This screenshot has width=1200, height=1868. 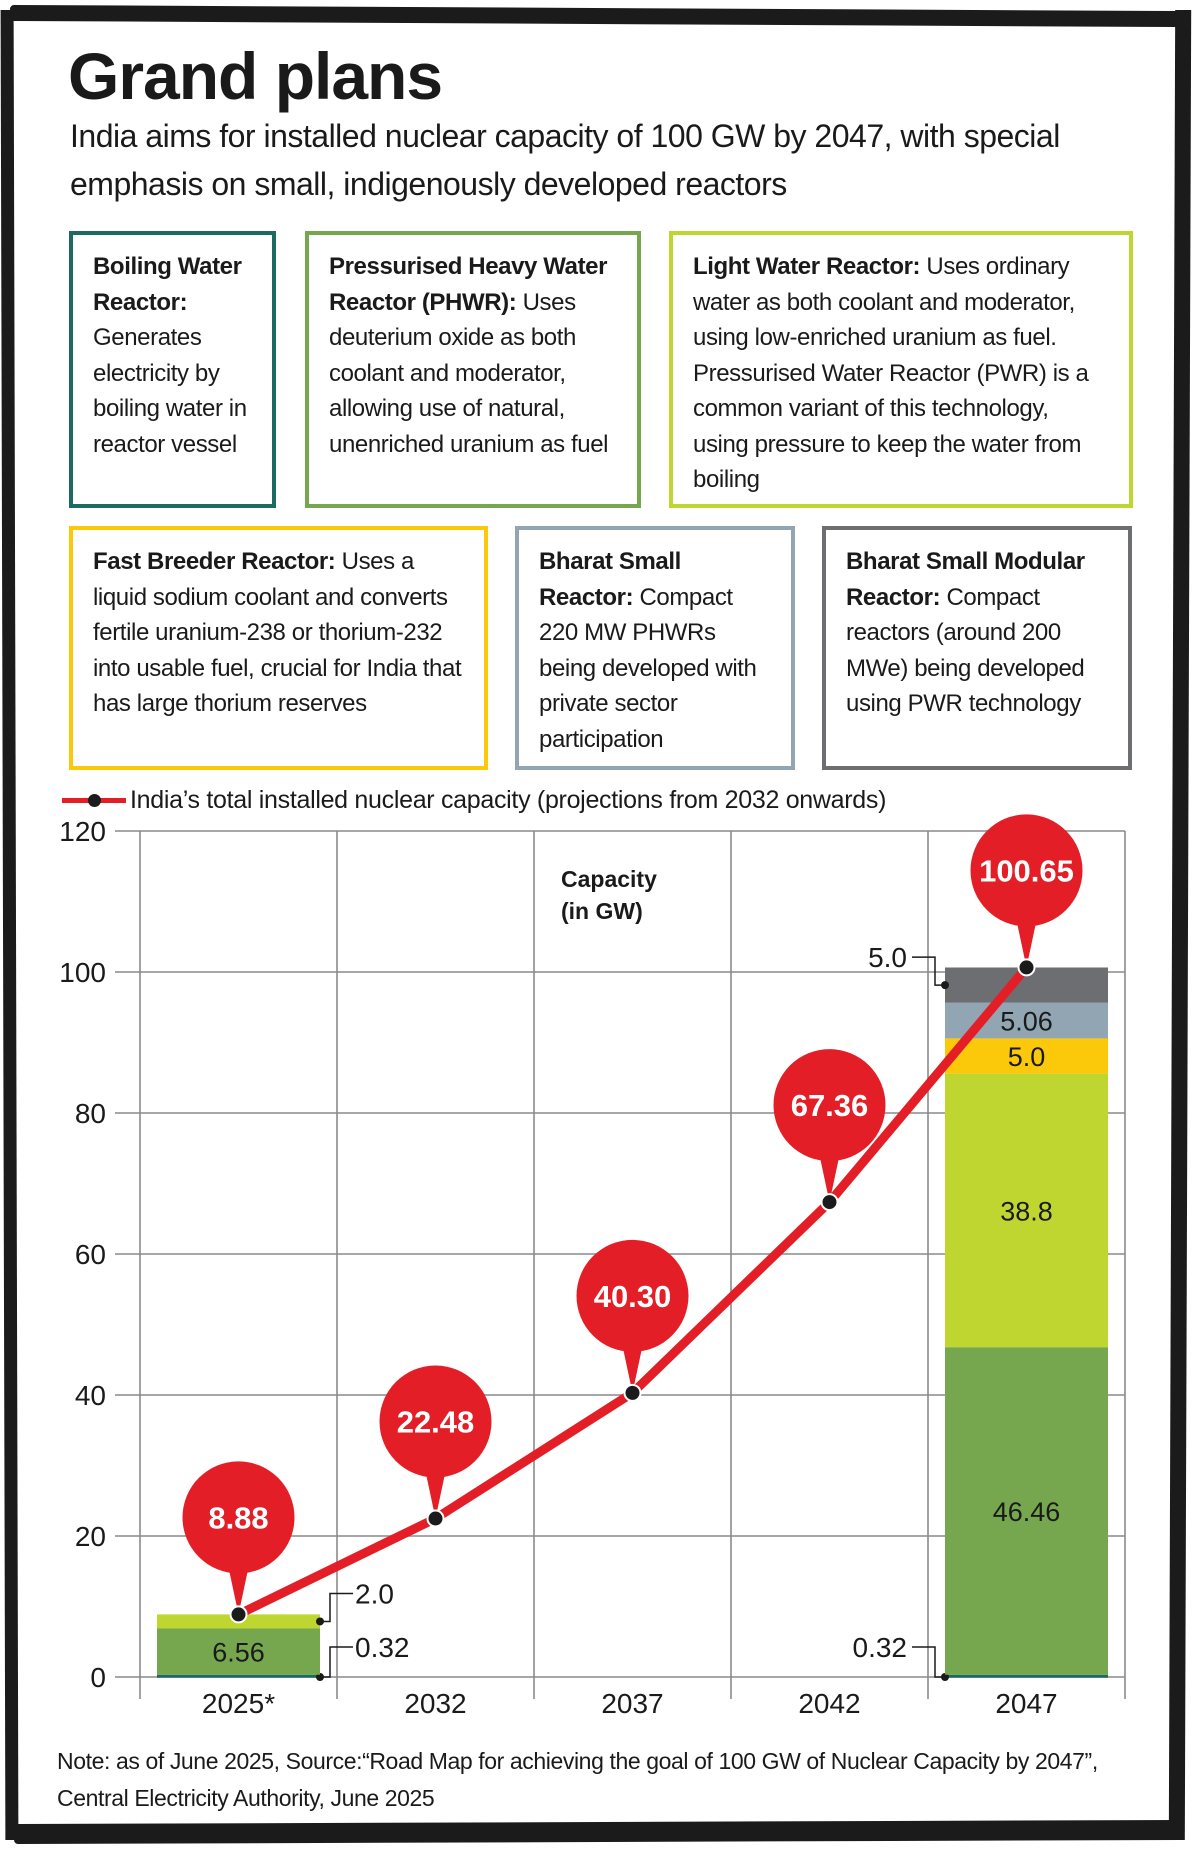 I want to click on x-tick-label: 2025*, so click(x=238, y=1703).